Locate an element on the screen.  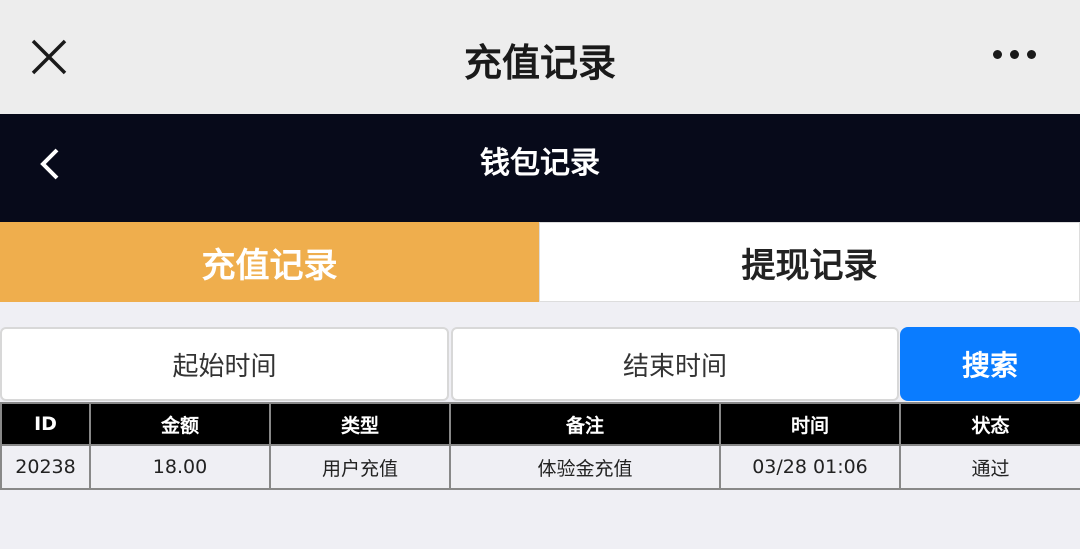
nav-title: 钱包记录 is located at coordinates (540, 163).